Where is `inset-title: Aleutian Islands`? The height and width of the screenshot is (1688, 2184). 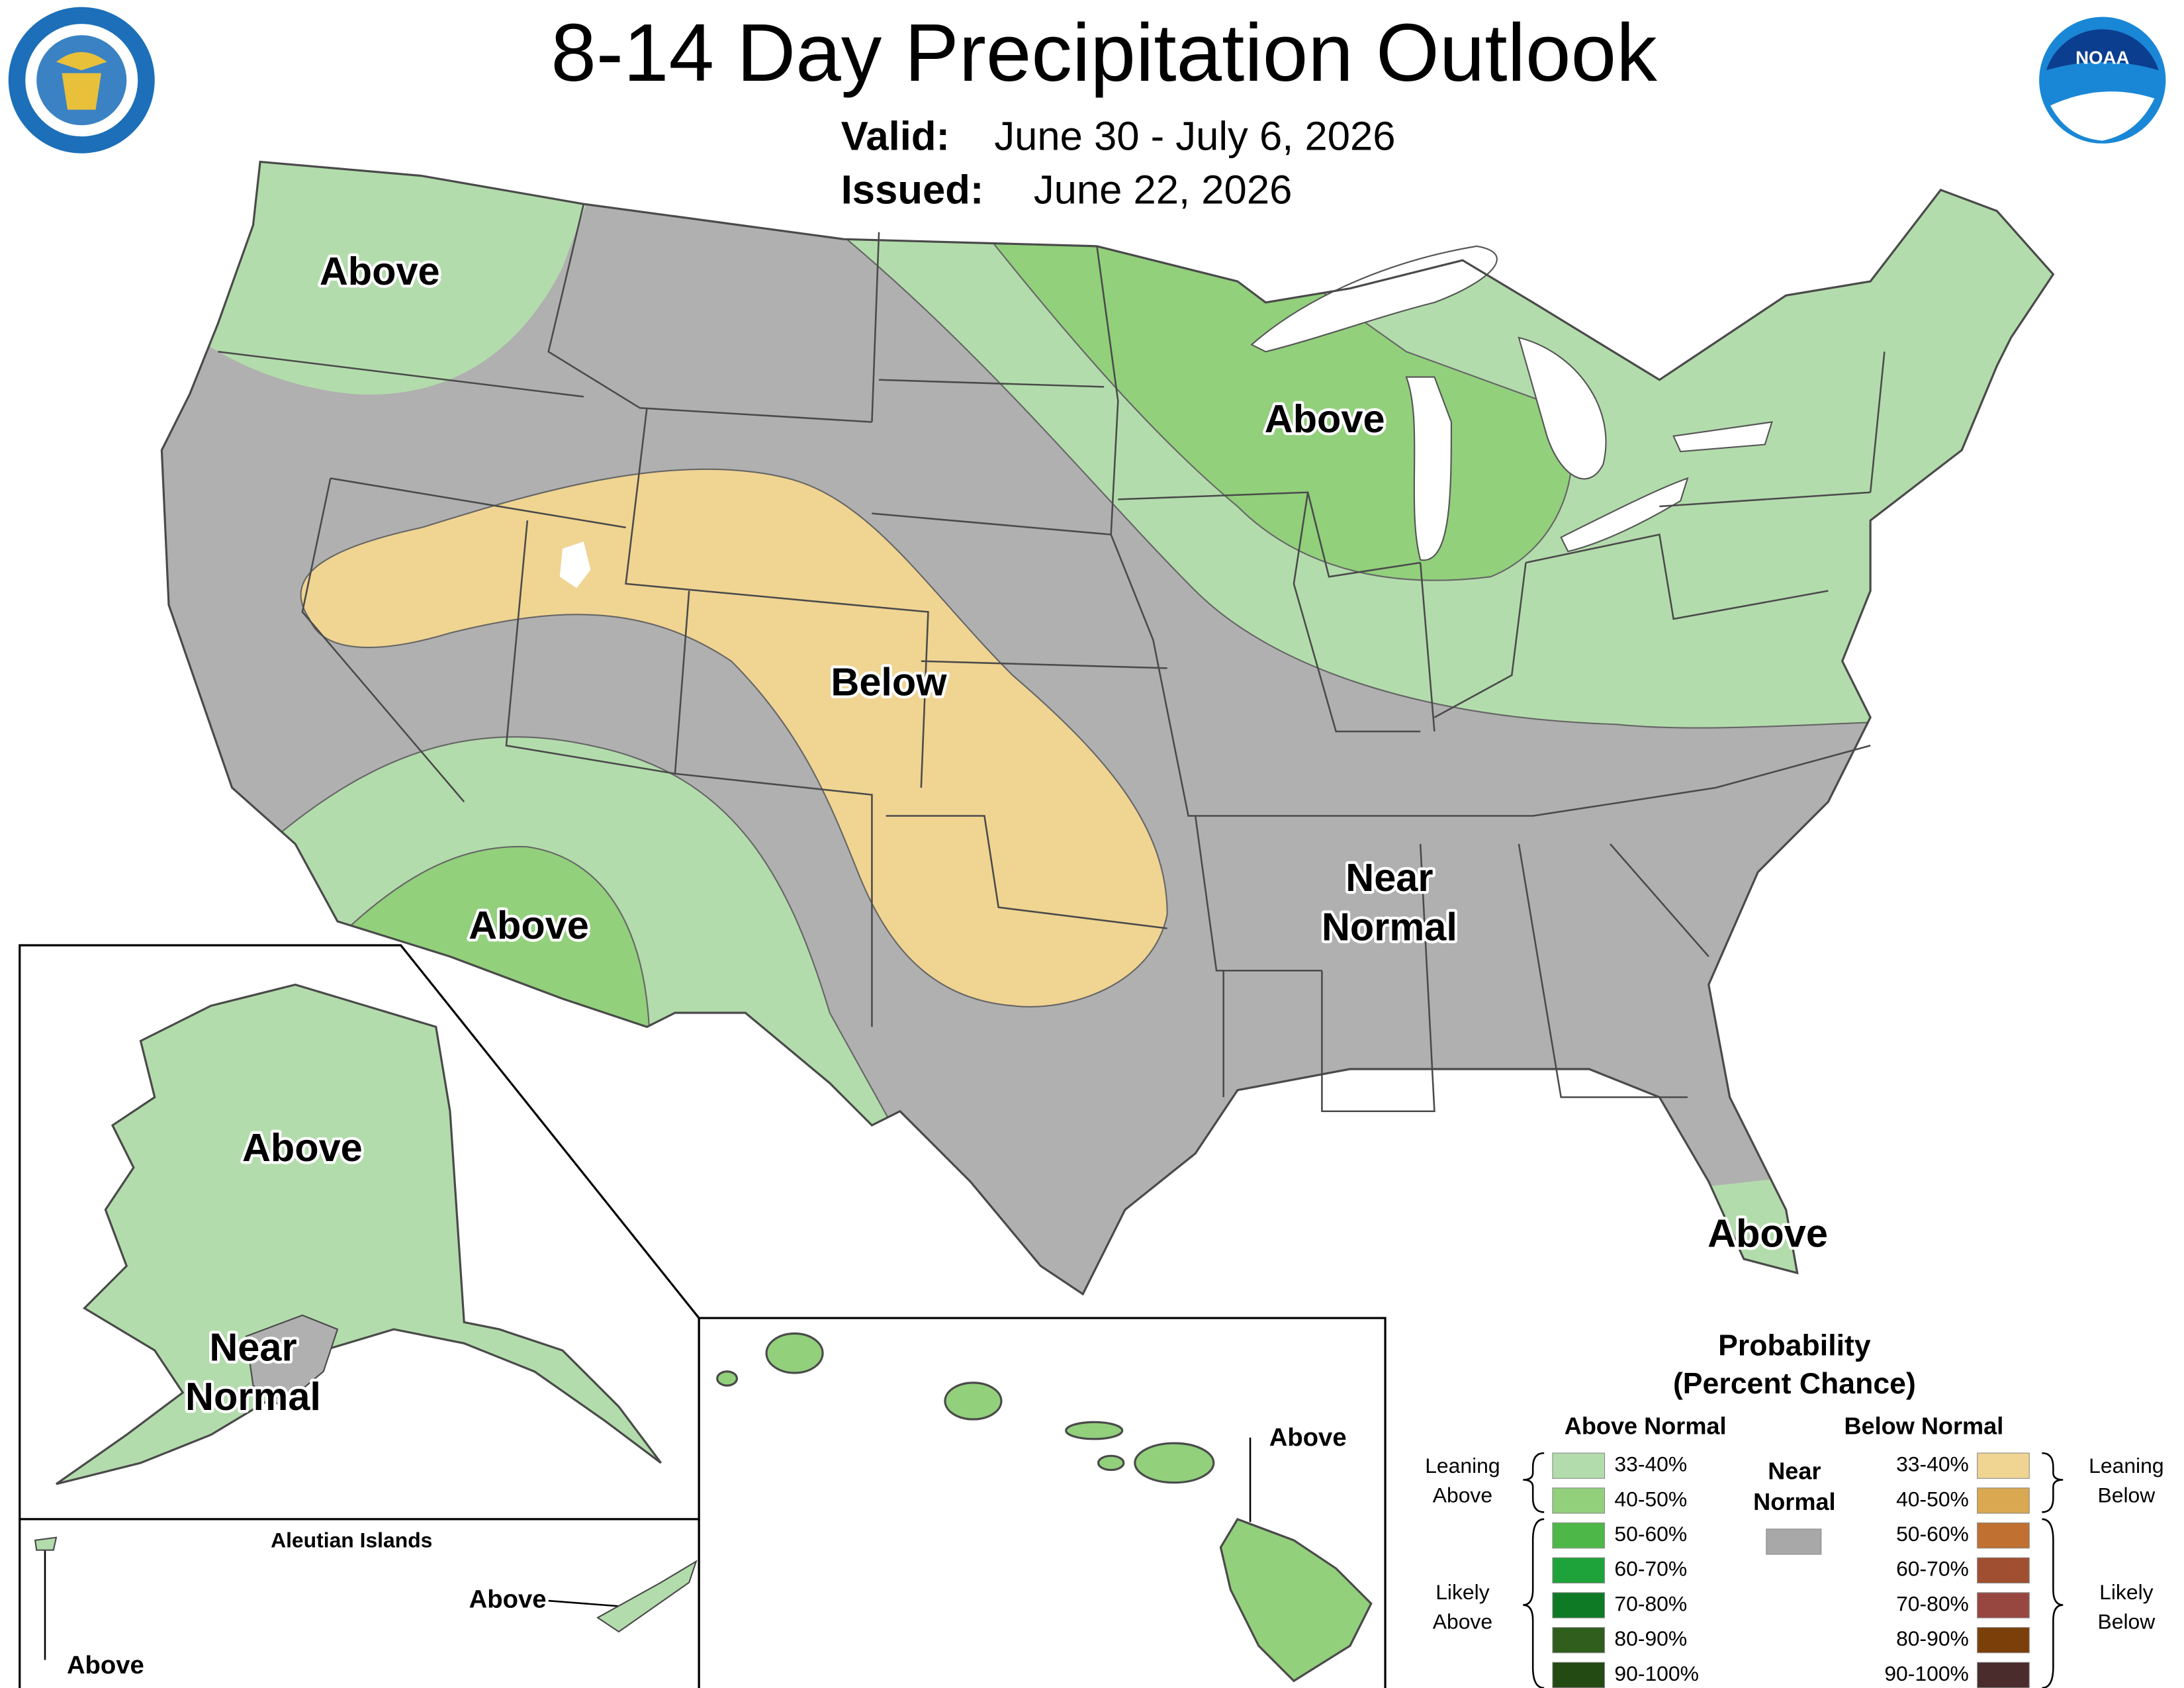
inset-title: Aleutian Islands is located at coordinates (351, 1540).